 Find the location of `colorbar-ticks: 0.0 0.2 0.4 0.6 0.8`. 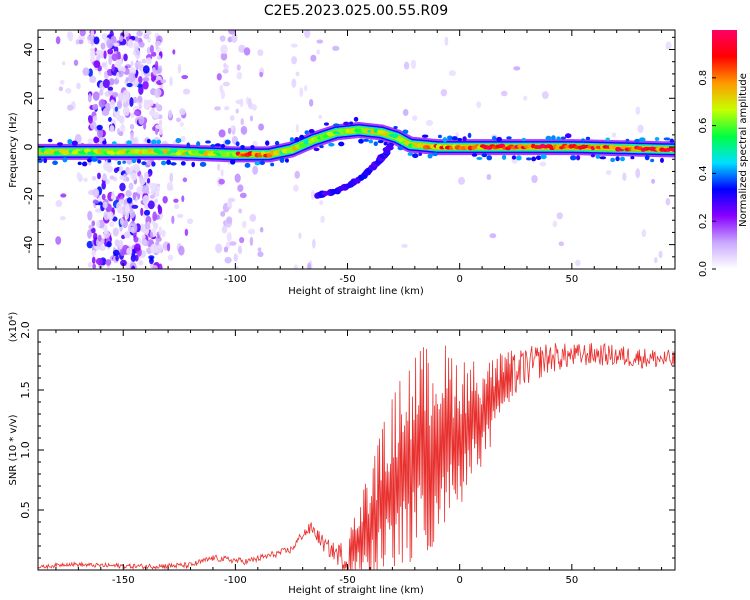

colorbar-ticks: 0.0 0.2 0.4 0.6 0.8 is located at coordinates (707, 173).